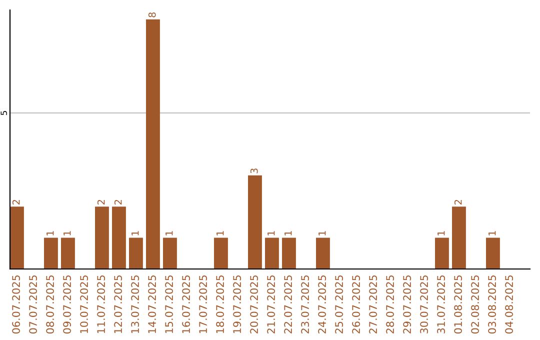  Describe the element at coordinates (67, 304) in the screenshot. I see `x-tick-label: 09.07.2025` at that location.